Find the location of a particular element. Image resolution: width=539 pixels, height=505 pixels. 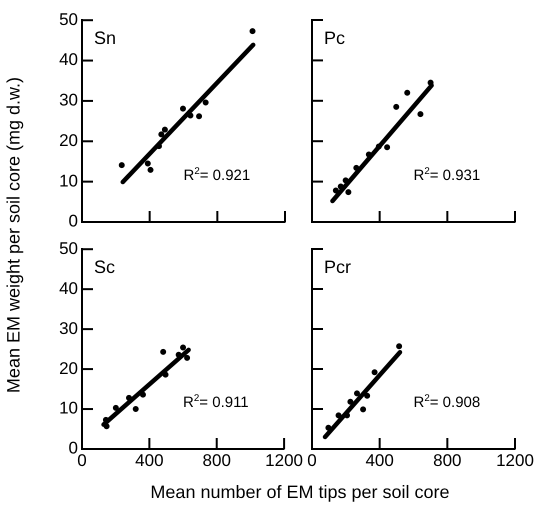

chart-title: Pc is located at coordinates (335, 38).